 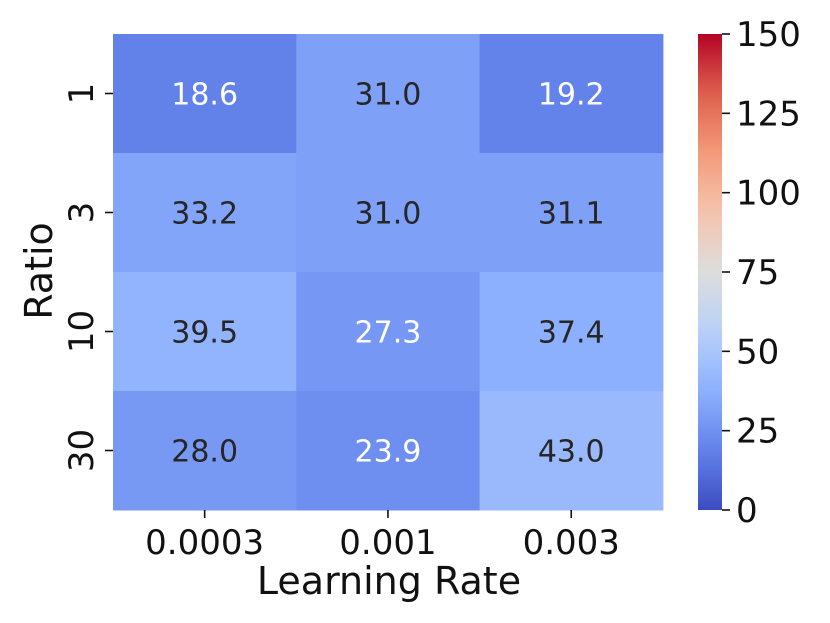 I want to click on heatmap-cell-r1-c0, so click(x=205, y=213).